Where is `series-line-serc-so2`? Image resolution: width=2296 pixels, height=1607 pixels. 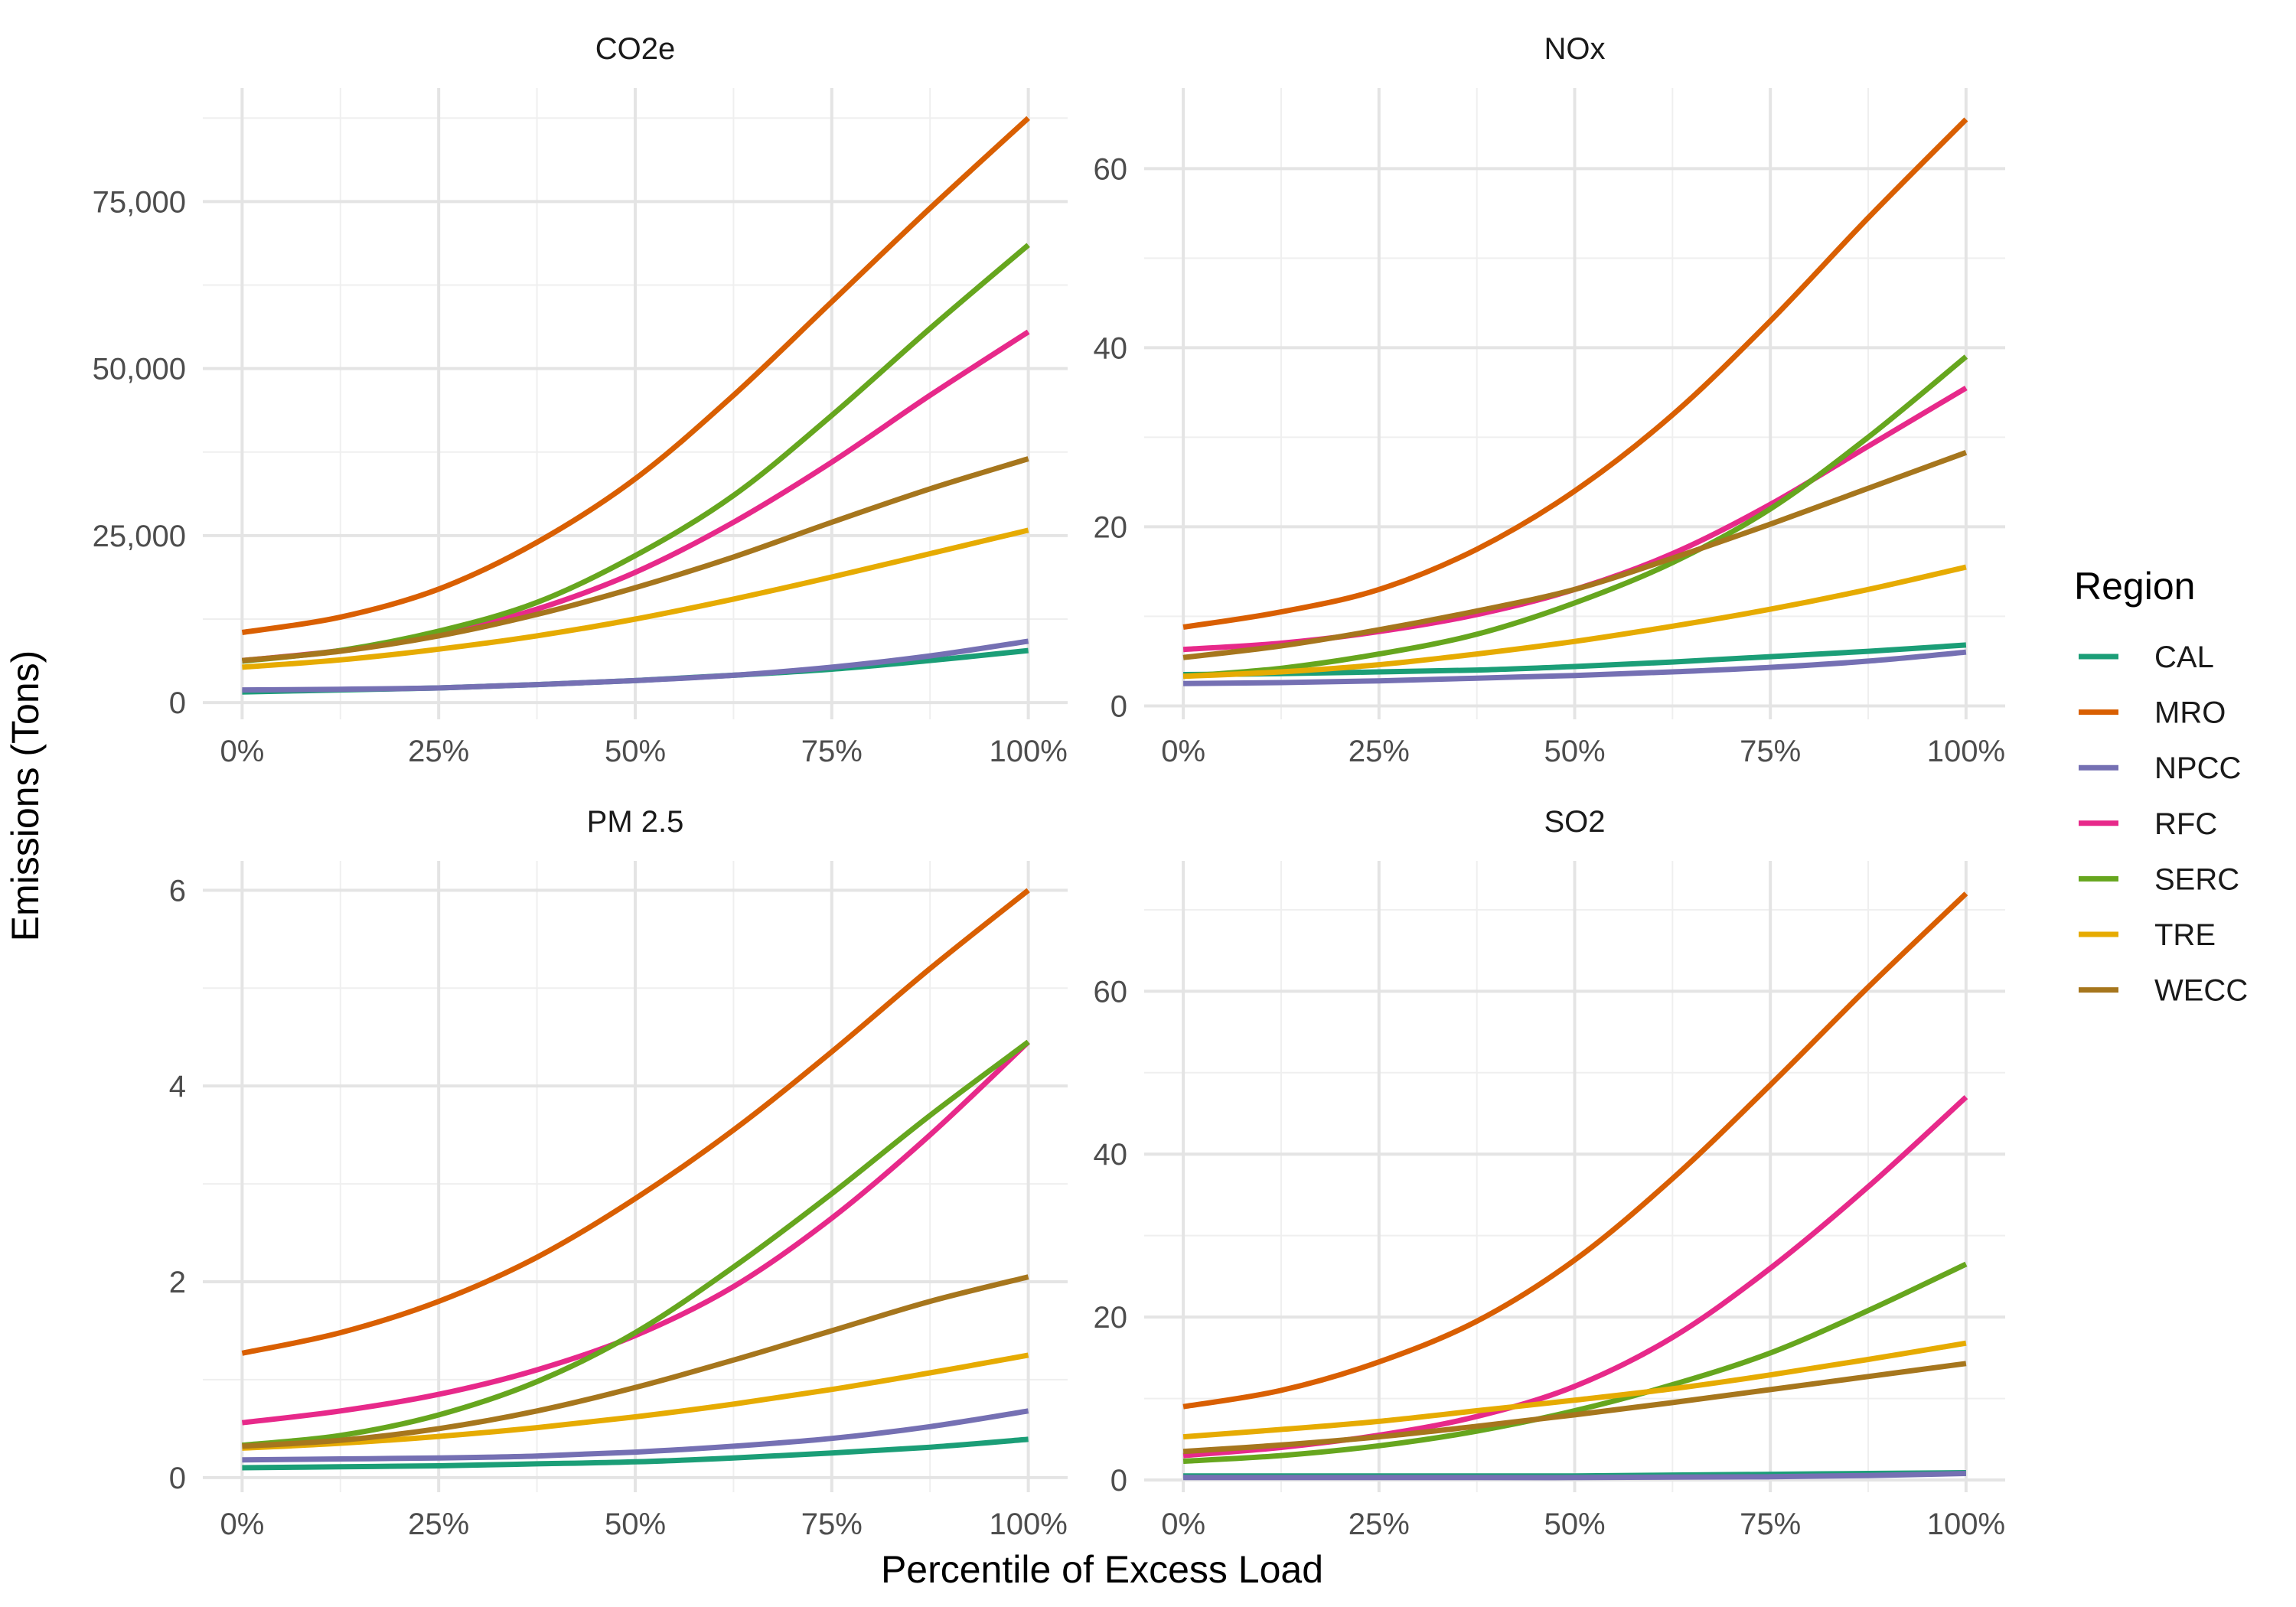
series-line-serc-so2 is located at coordinates (1575, 1362).